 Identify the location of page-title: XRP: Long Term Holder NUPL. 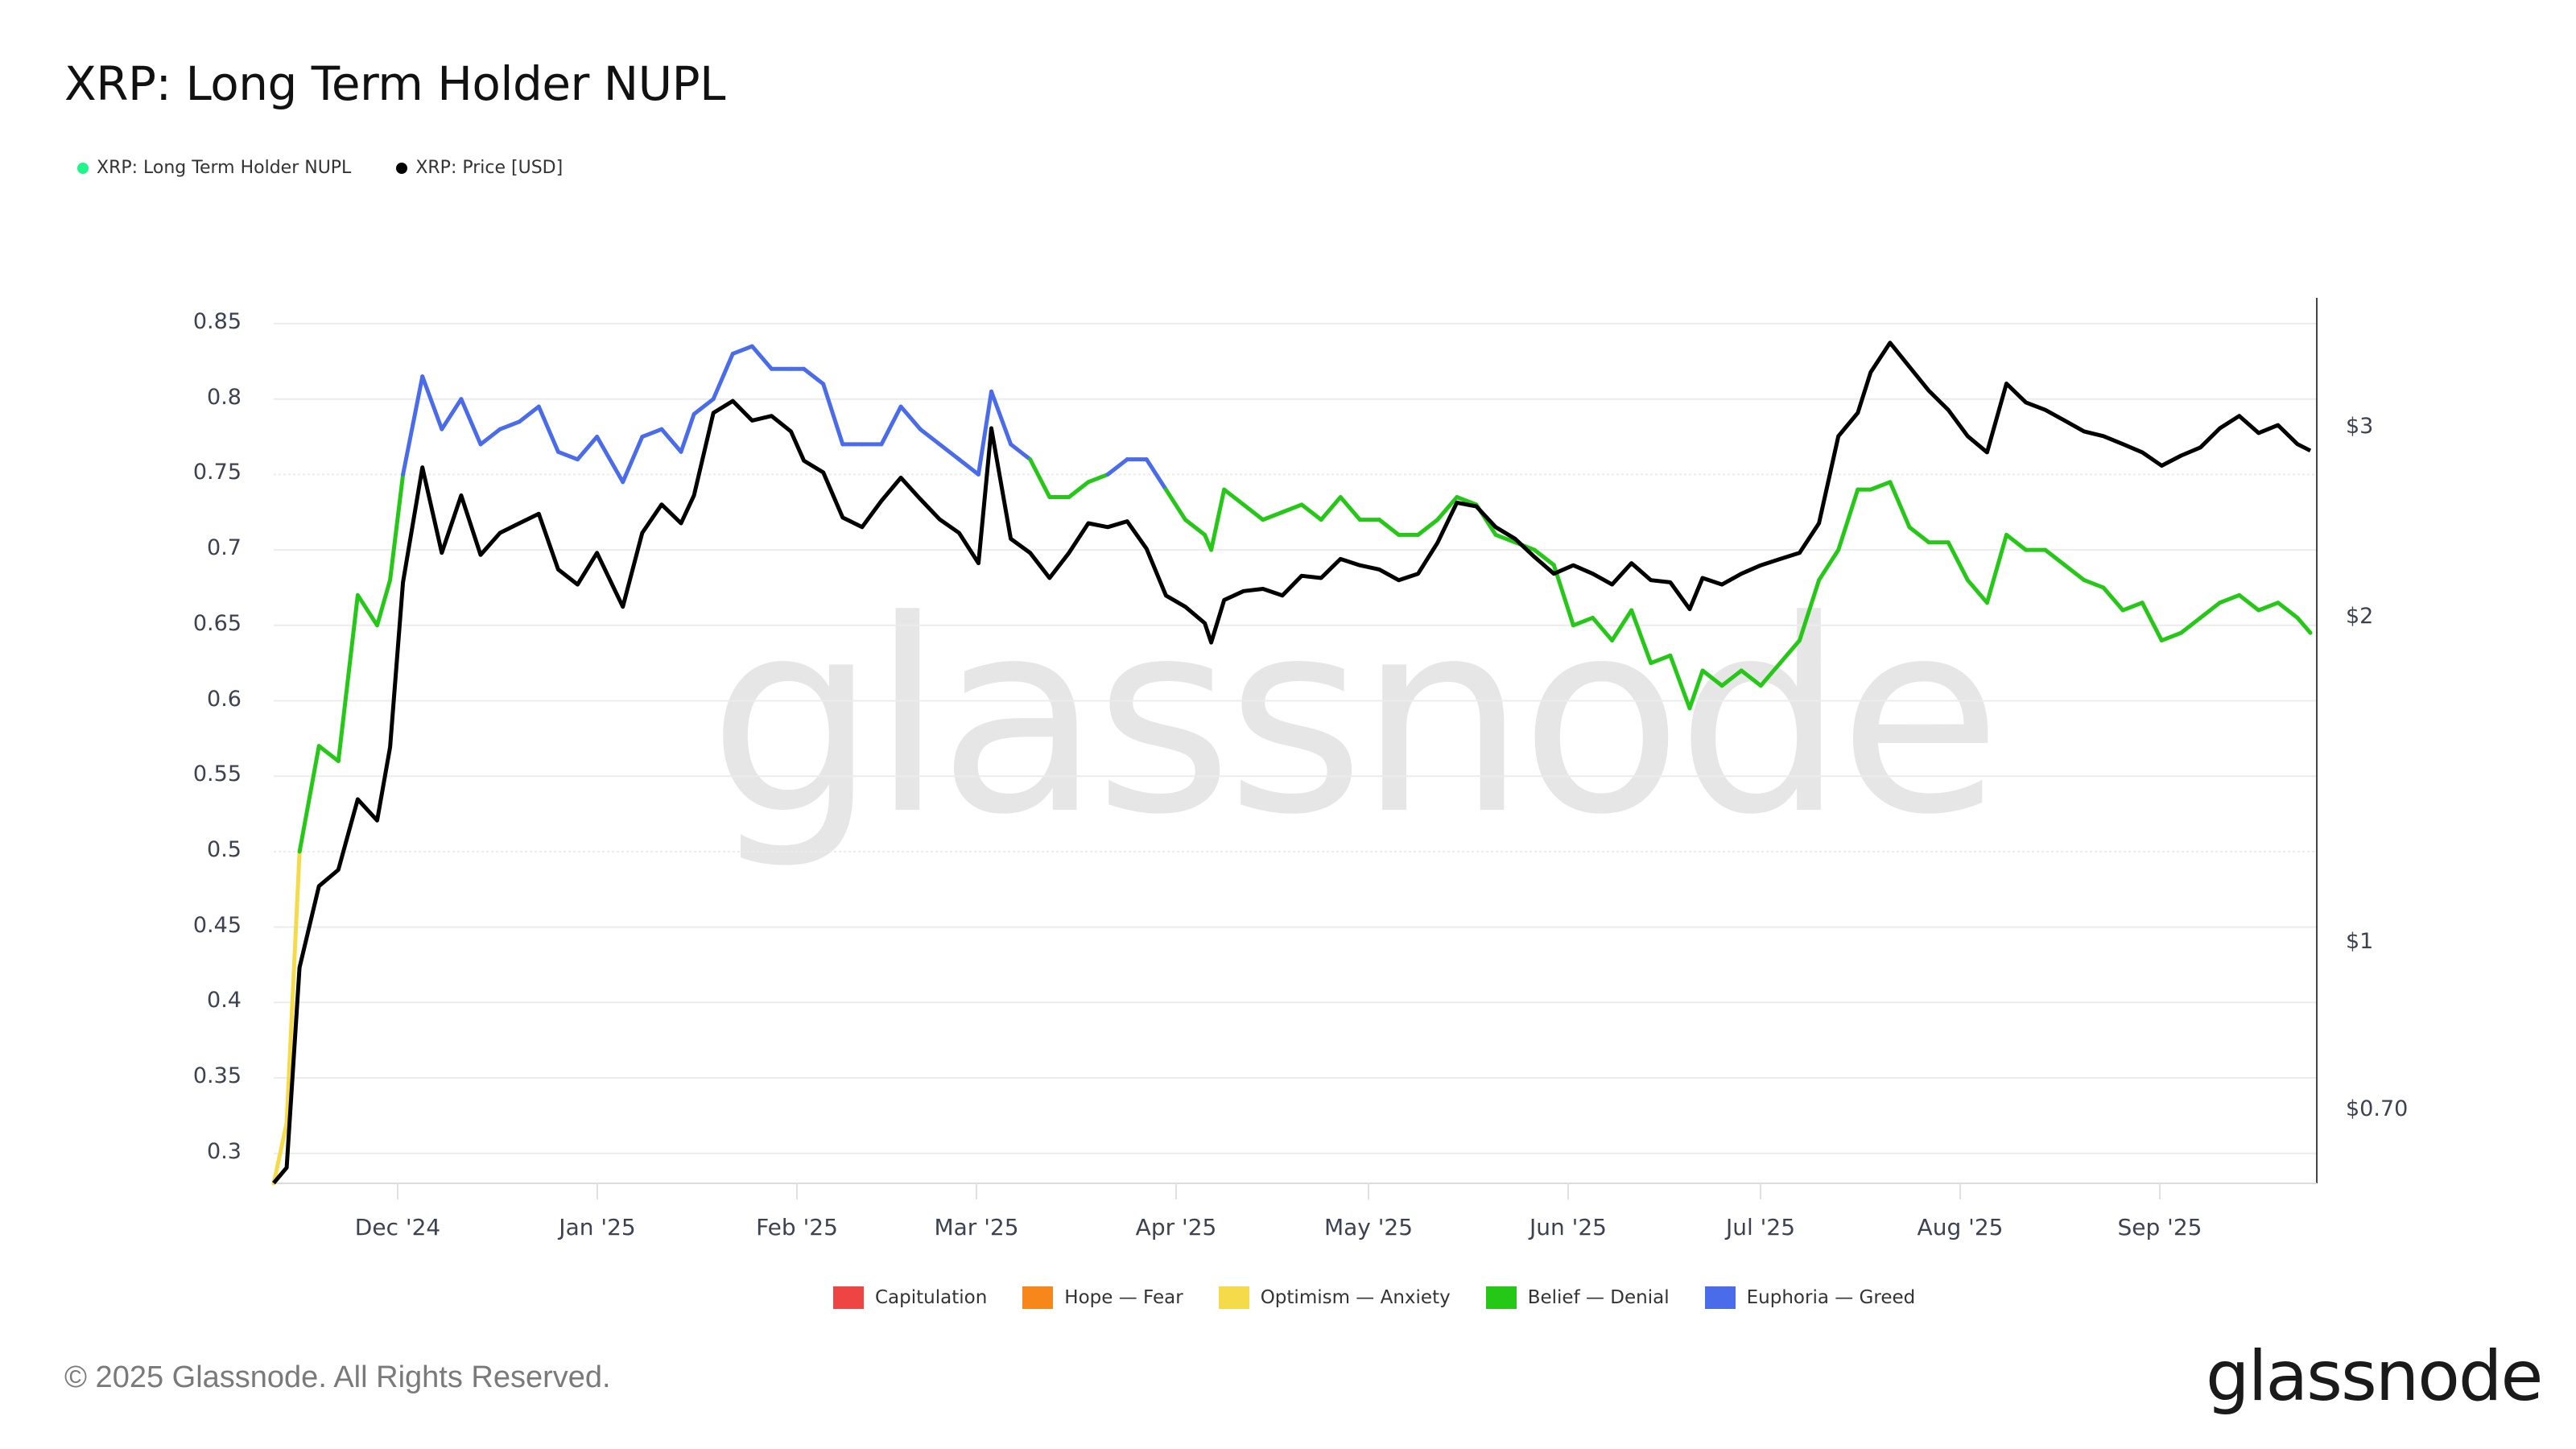
(394, 83).